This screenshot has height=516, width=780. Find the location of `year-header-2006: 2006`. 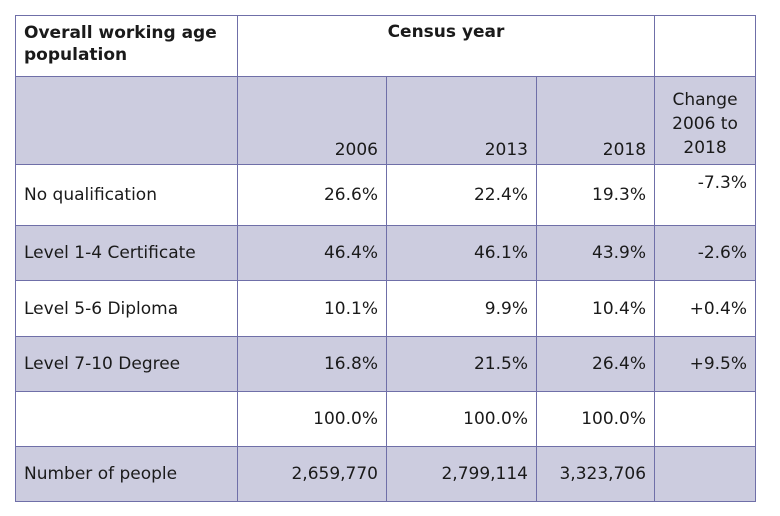

year-header-2006: 2006 is located at coordinates (312, 120).